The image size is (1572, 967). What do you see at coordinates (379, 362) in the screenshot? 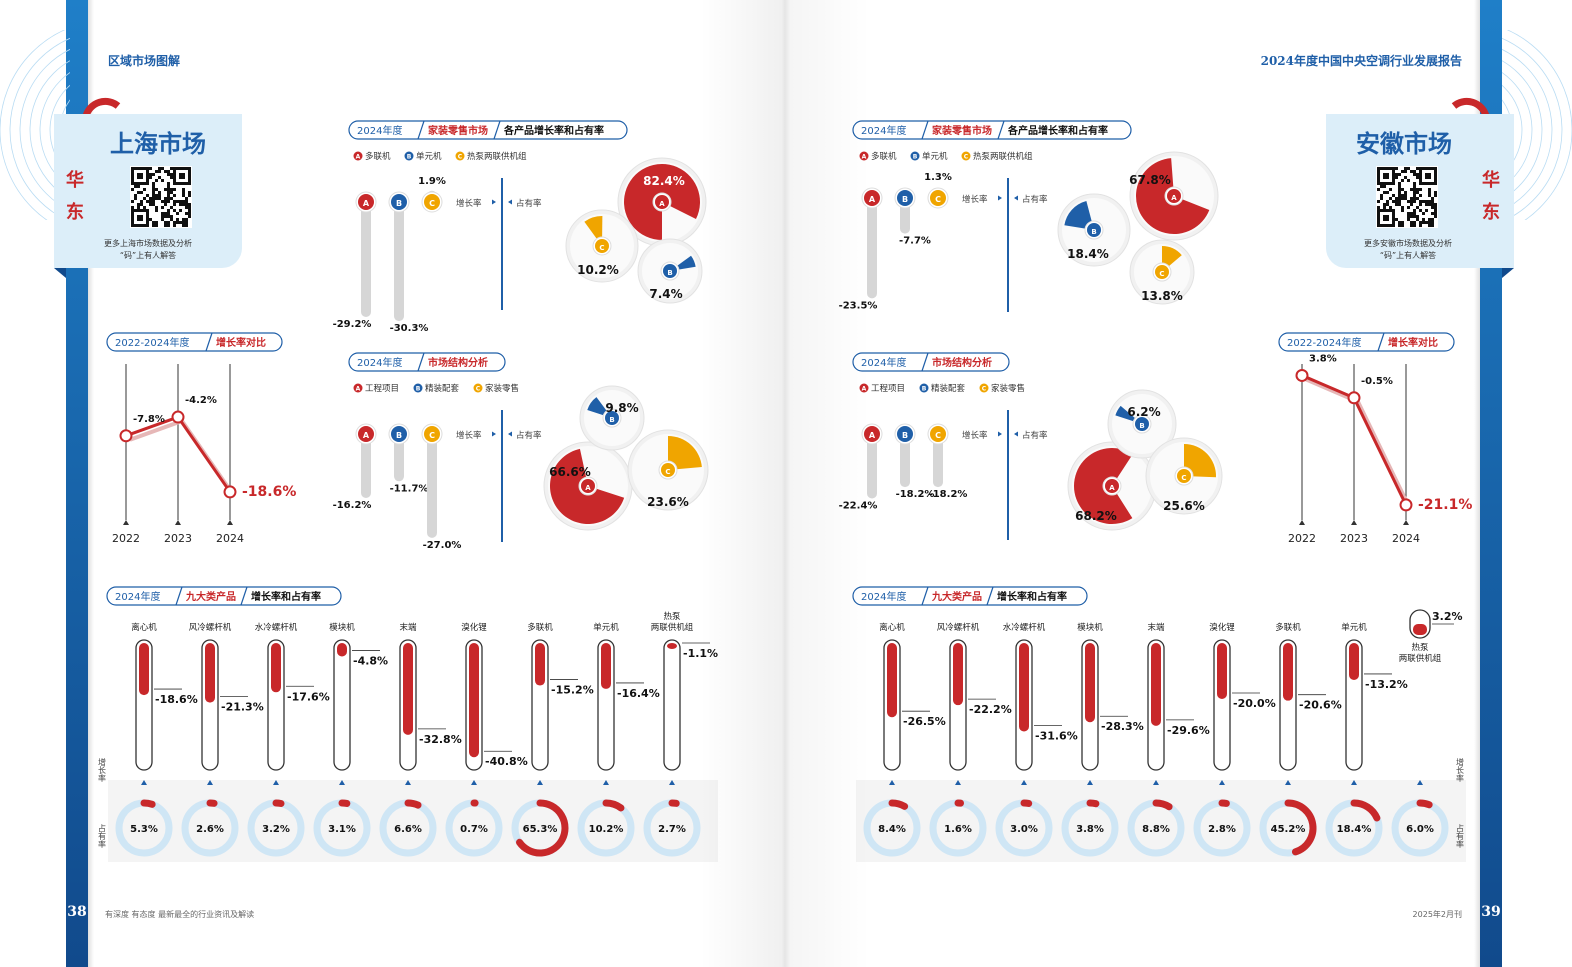
I see `title-year: 2024年度` at bounding box center [379, 362].